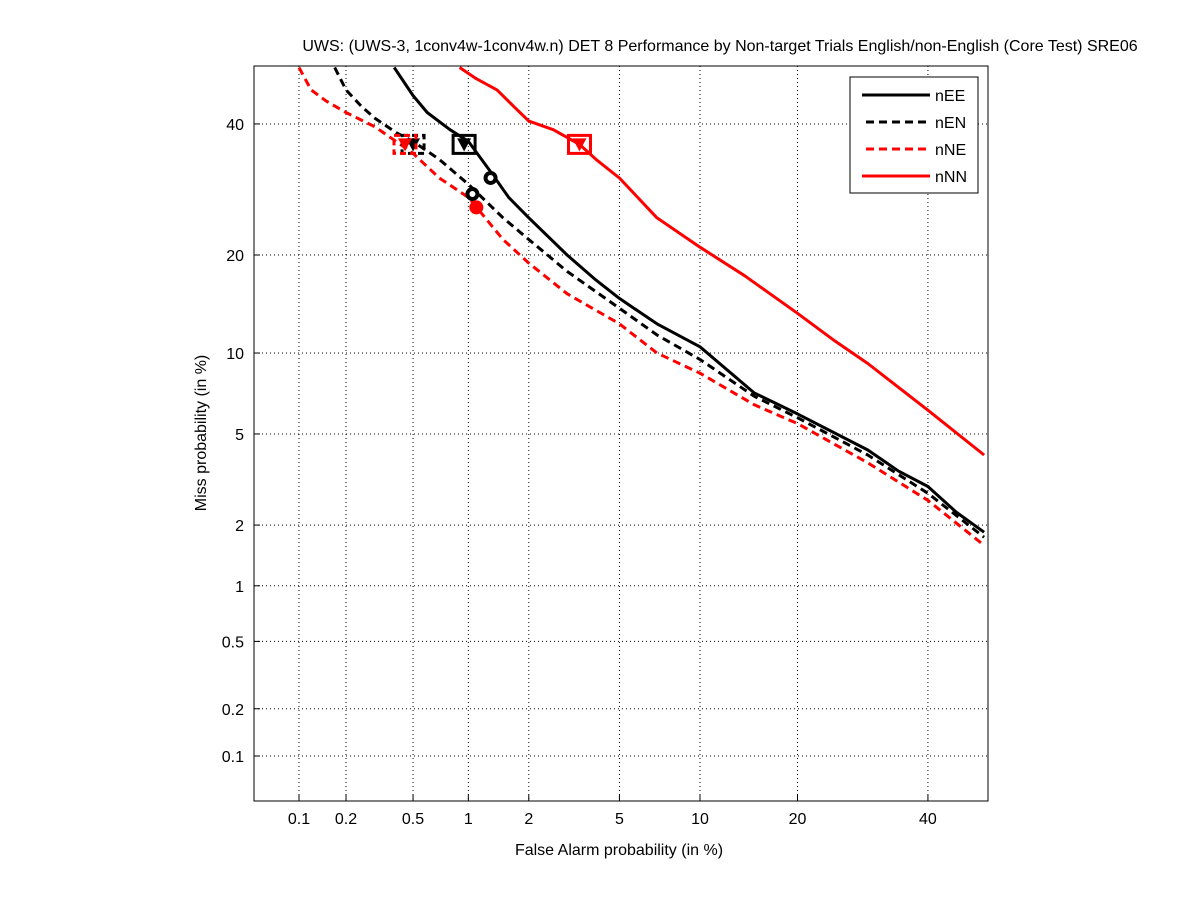  Describe the element at coordinates (472, 194) in the screenshot. I see `act-dcf-circle-nEN` at that location.